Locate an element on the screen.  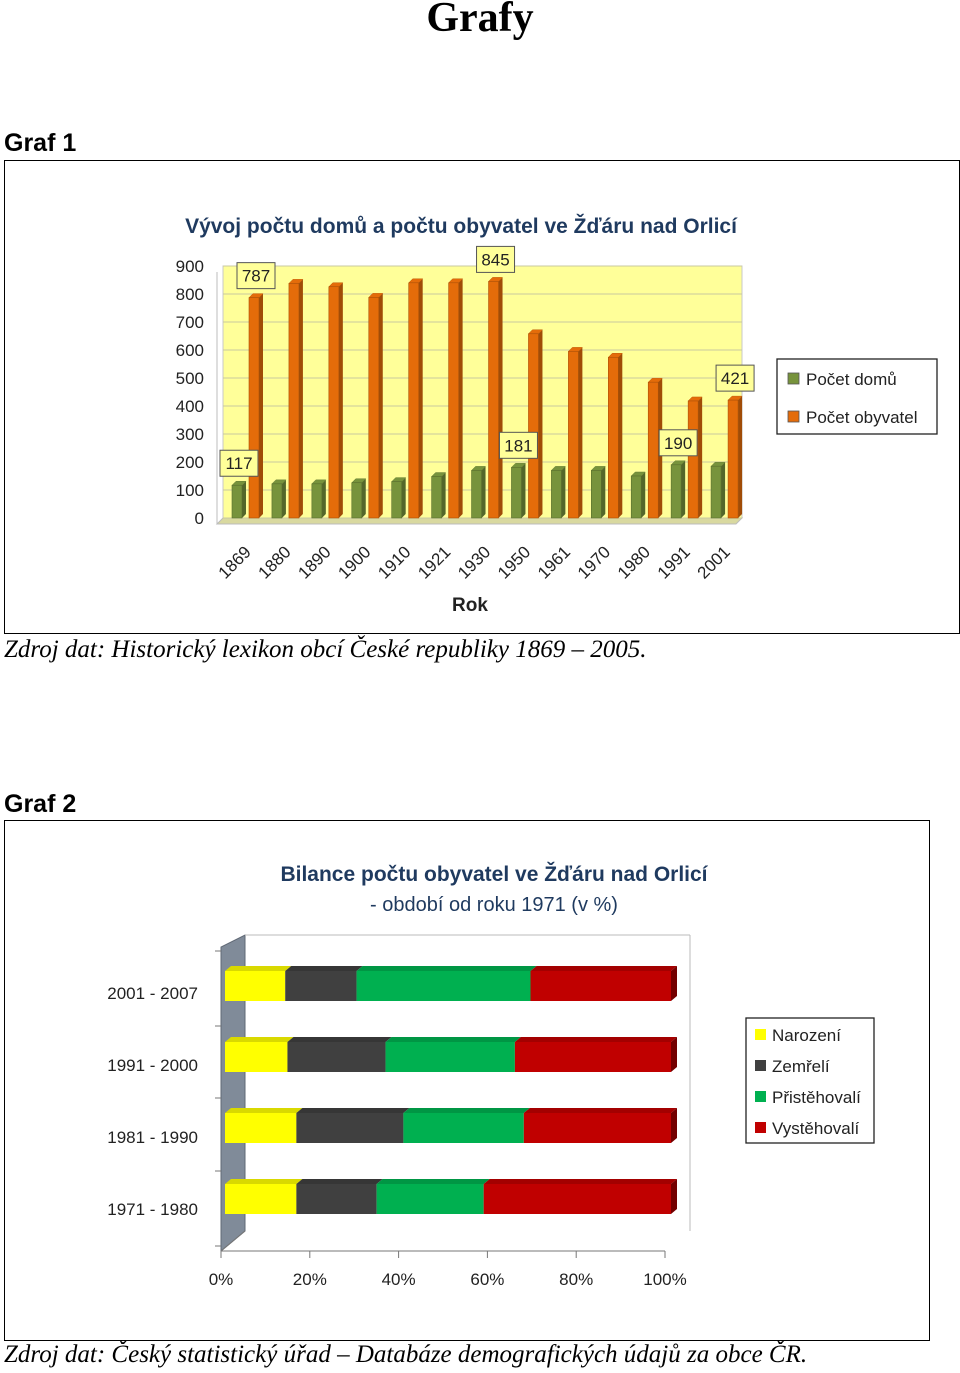
graf1-legend: Počet domů Počet obyvatel is located at coordinates (857, 396).